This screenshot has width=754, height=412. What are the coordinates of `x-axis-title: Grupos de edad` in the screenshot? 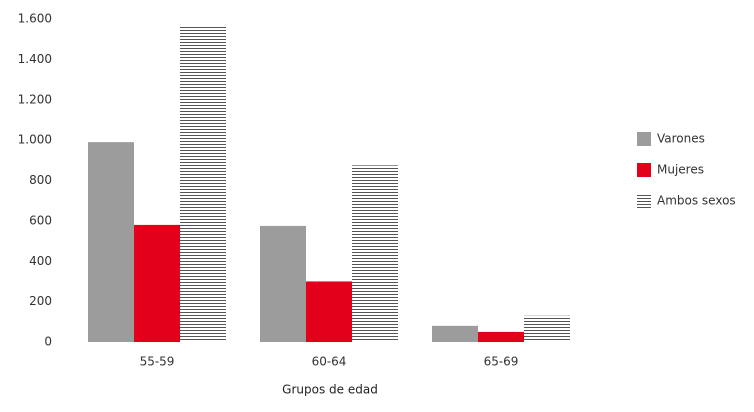 It's located at (330, 390).